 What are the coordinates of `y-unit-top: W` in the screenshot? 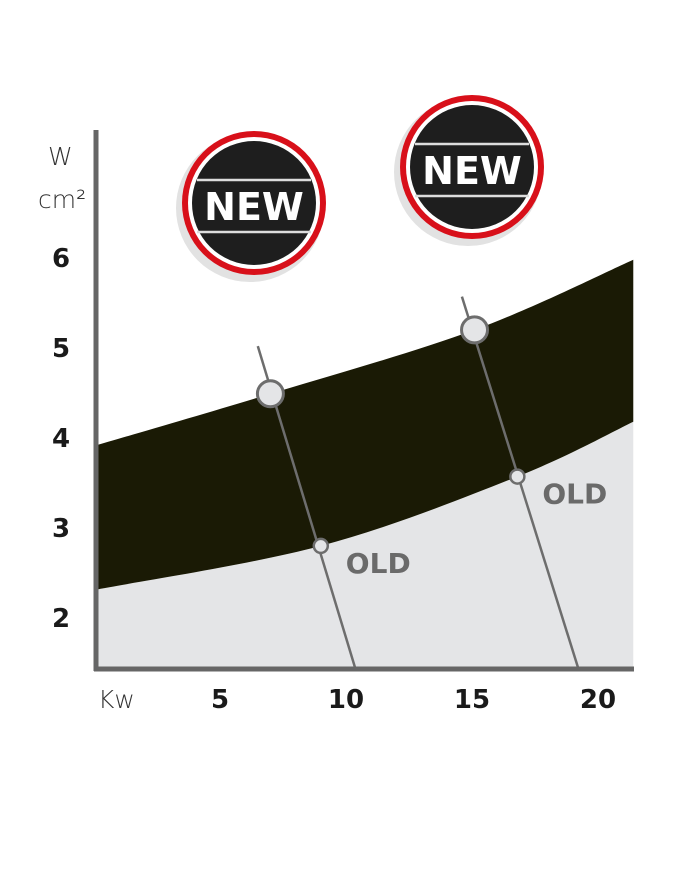 It's located at (60, 156).